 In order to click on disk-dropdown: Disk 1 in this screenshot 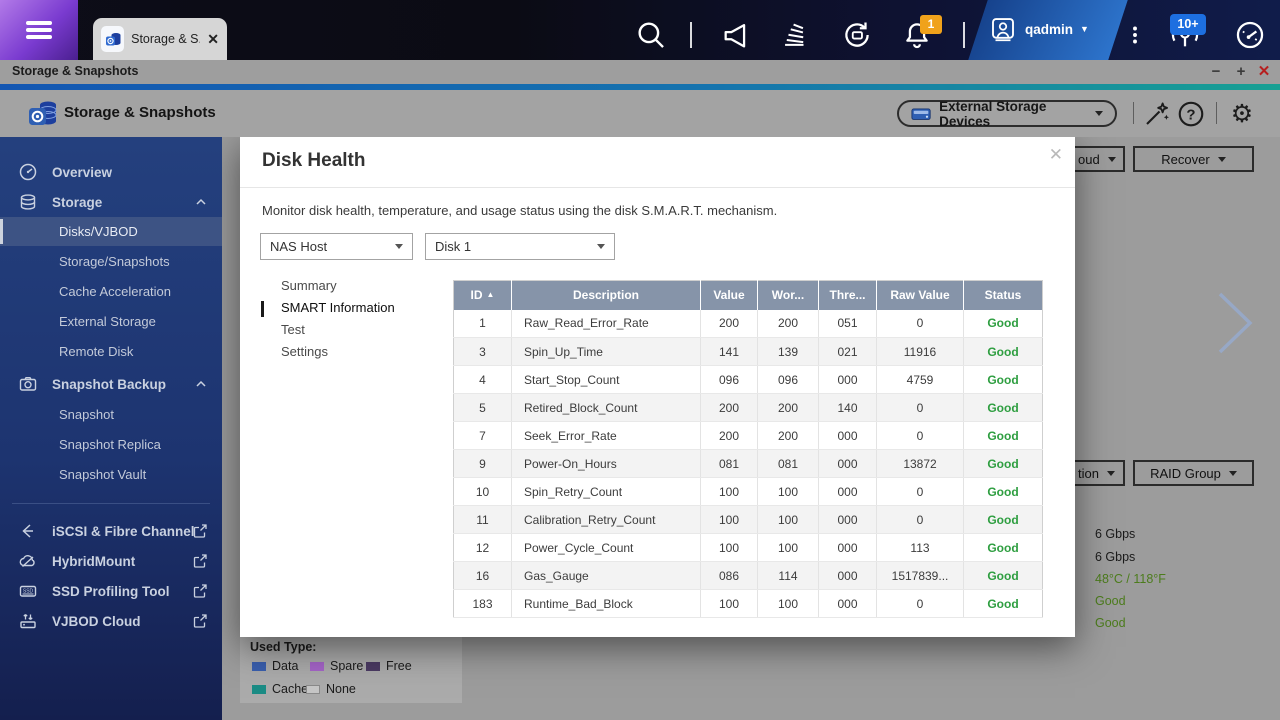, I will do `click(520, 246)`.